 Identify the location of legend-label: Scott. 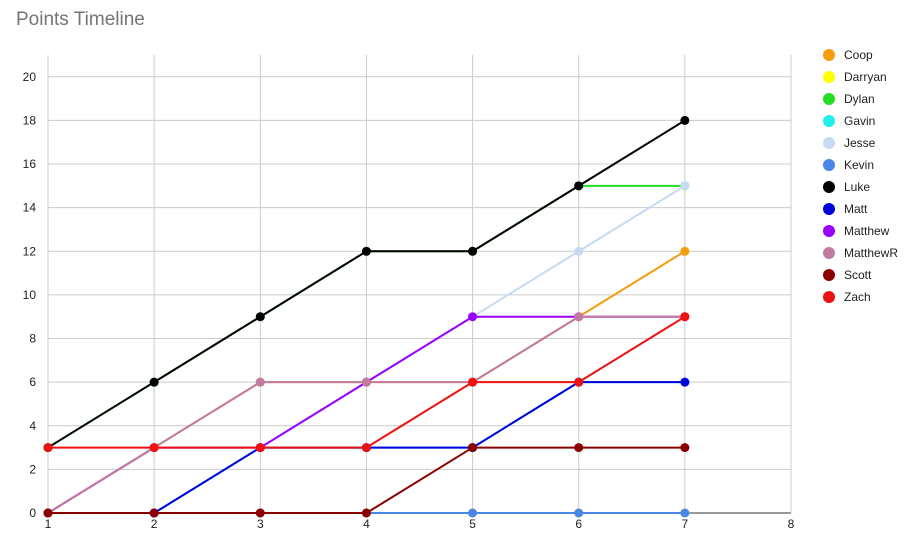
(858, 275).